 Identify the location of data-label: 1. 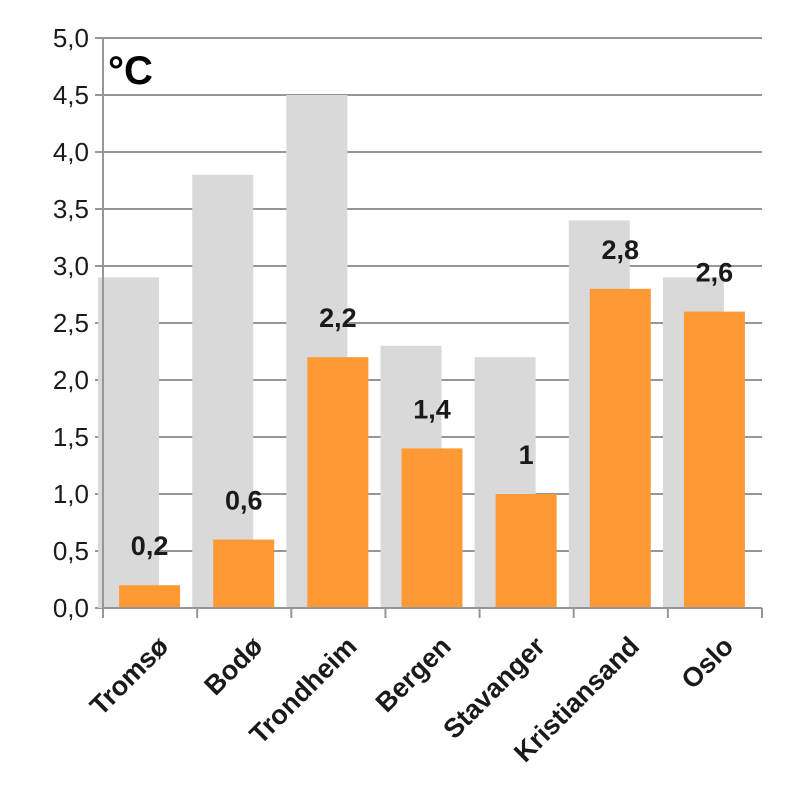
(526, 455).